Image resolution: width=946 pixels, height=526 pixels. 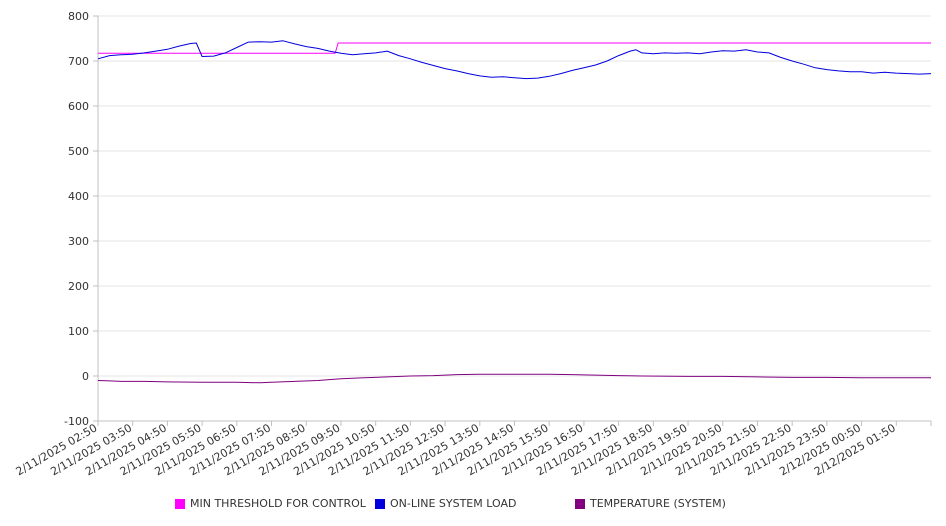 What do you see at coordinates (78, 151) in the screenshot?
I see `y-tick-label: 500` at bounding box center [78, 151].